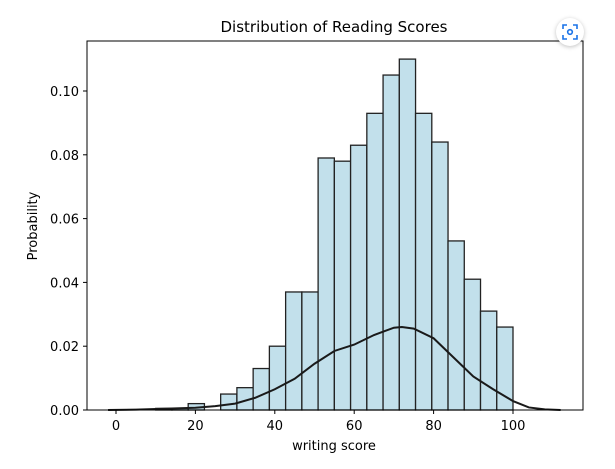 Image resolution: width=615 pixels, height=469 pixels. Describe the element at coordinates (64, 283) in the screenshot. I see `y-tick-label: 0.04` at that location.